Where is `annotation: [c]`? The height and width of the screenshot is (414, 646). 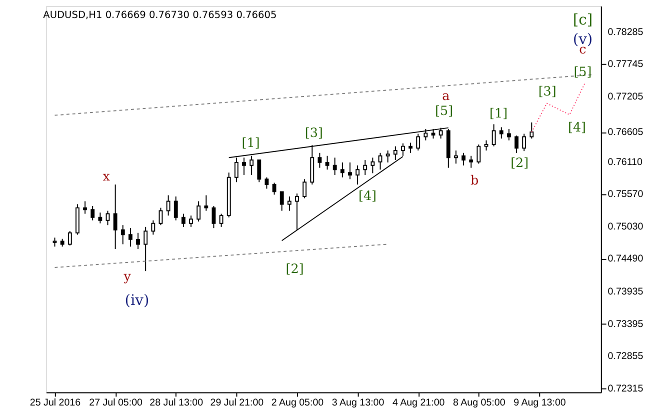
annotation: [c] is located at coordinates (582, 20).